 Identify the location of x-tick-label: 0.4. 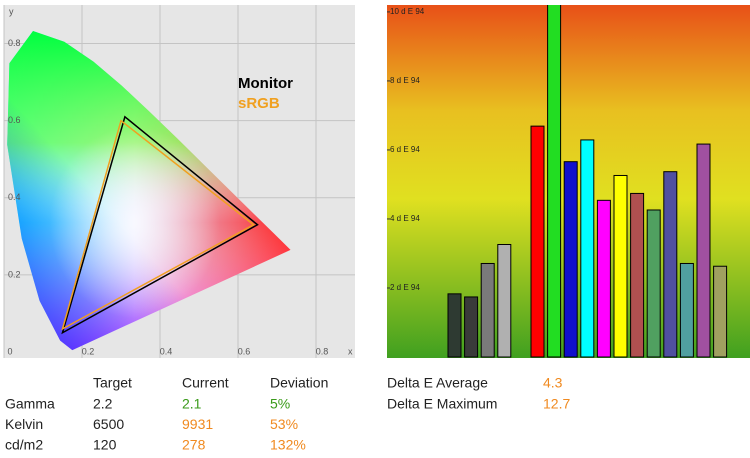
(166, 351).